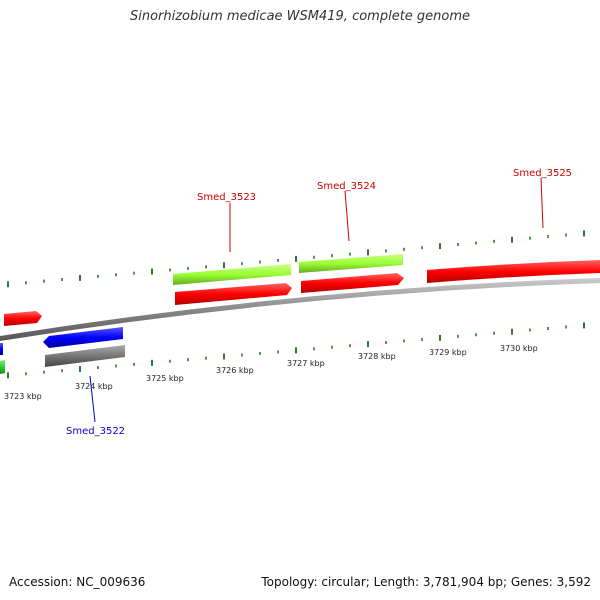  I want to click on gene-label-smed-3523: Smed_3523, so click(226, 197).